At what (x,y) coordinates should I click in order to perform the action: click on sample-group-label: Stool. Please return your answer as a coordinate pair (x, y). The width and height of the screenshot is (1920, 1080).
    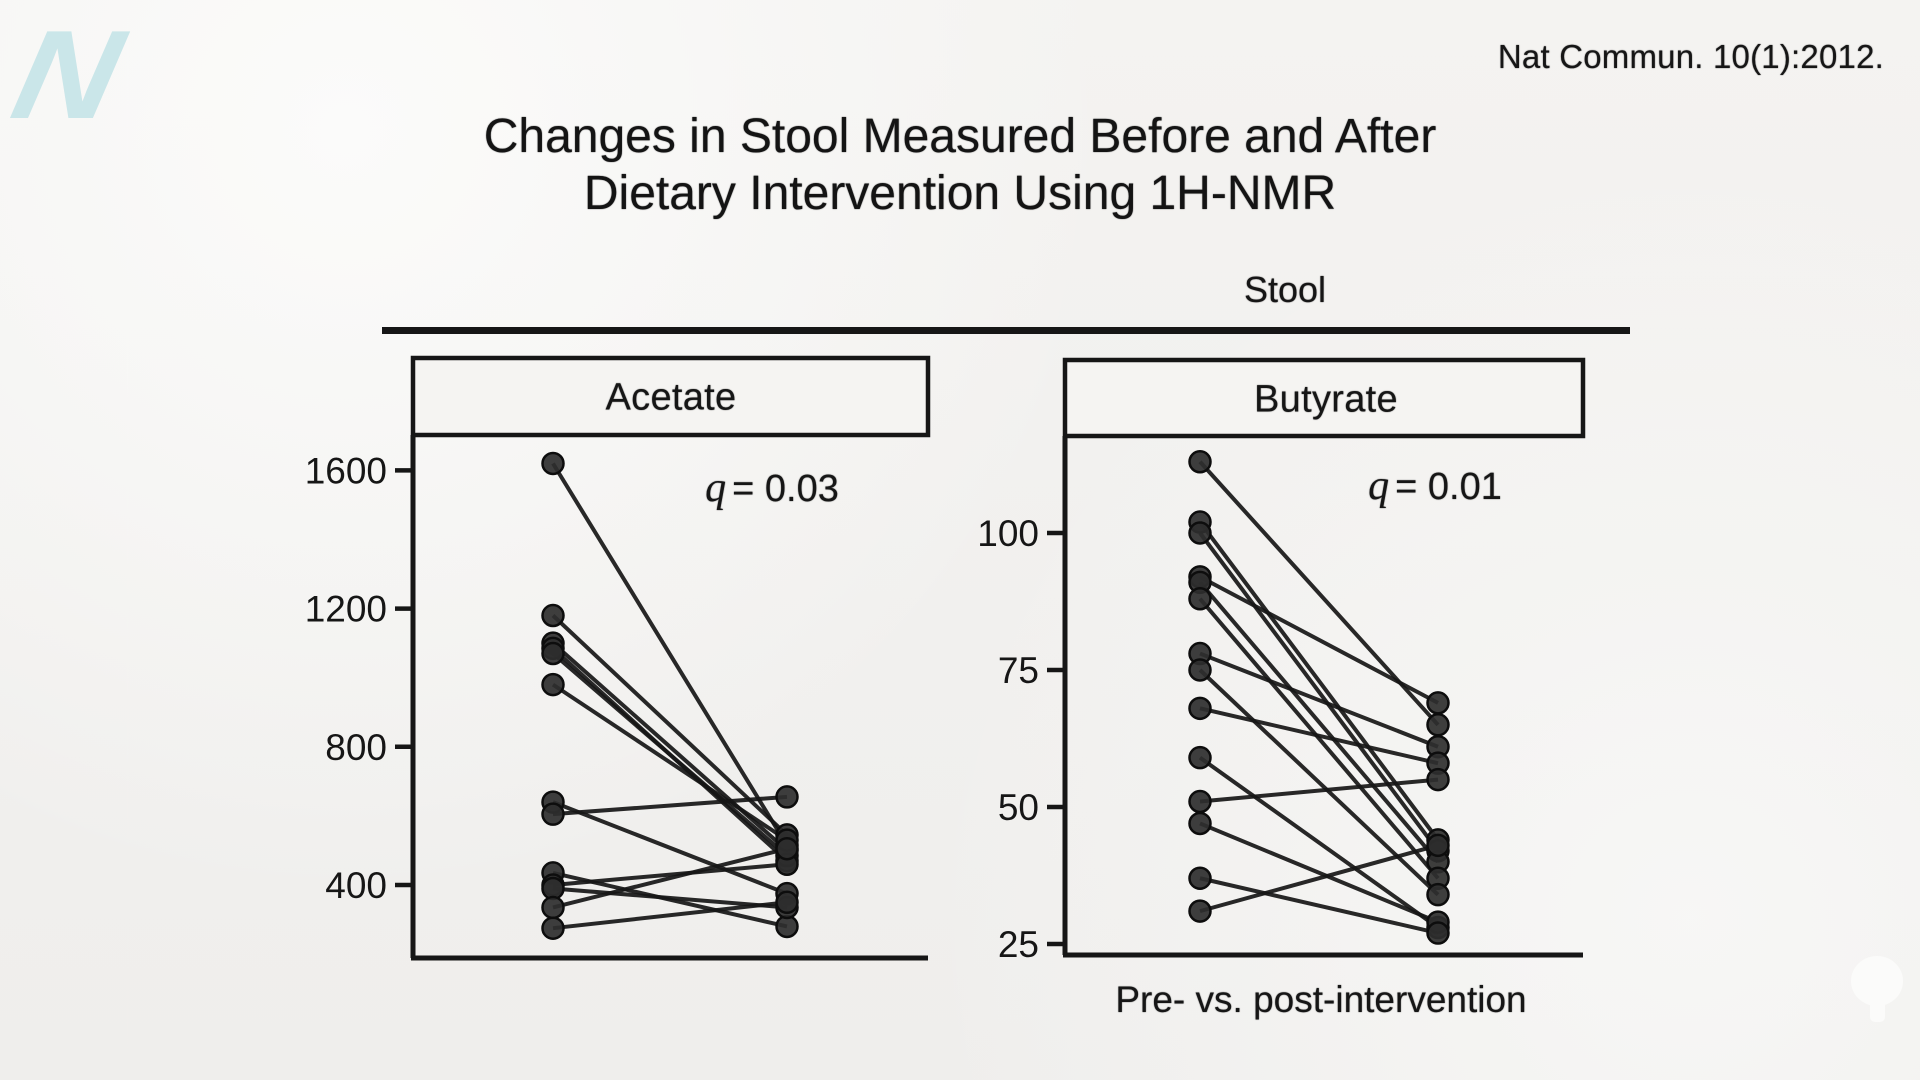
    Looking at the image, I should click on (1285, 289).